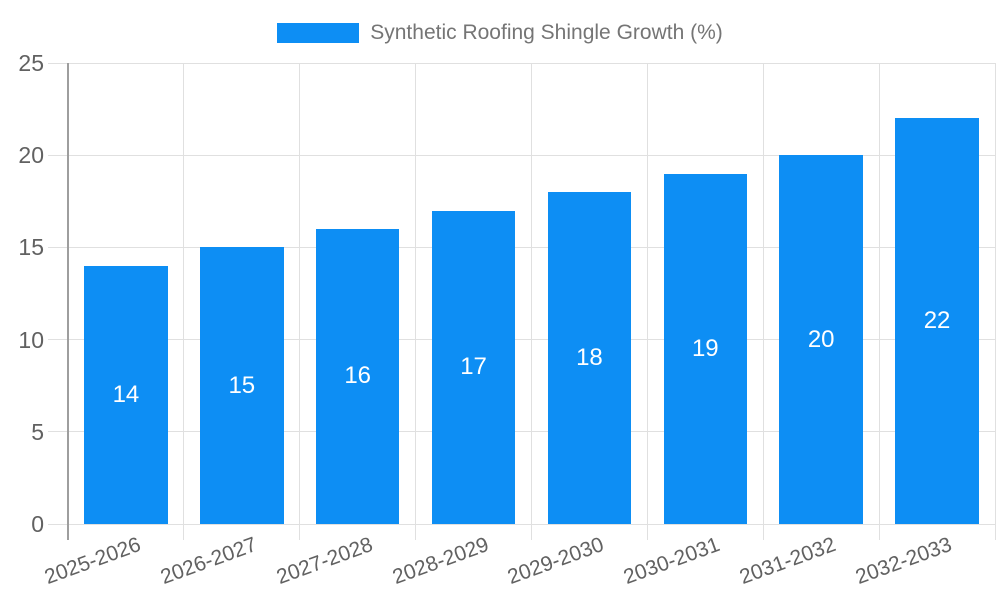 The height and width of the screenshot is (600, 1000). Describe the element at coordinates (31, 63) in the screenshot. I see `y-axis-tick-label: 25` at that location.